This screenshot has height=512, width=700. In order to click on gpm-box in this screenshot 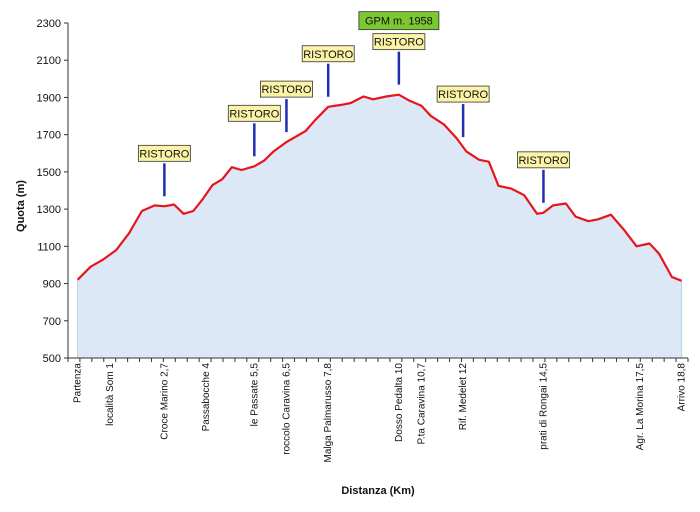, I will do `click(399, 21)`.